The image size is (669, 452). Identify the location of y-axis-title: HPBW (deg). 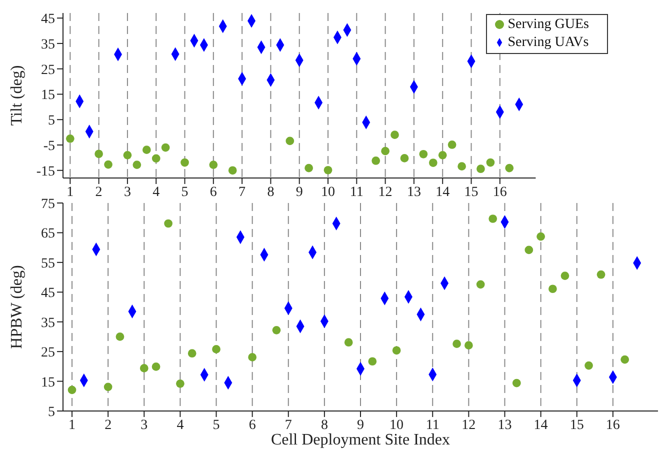
(17, 307).